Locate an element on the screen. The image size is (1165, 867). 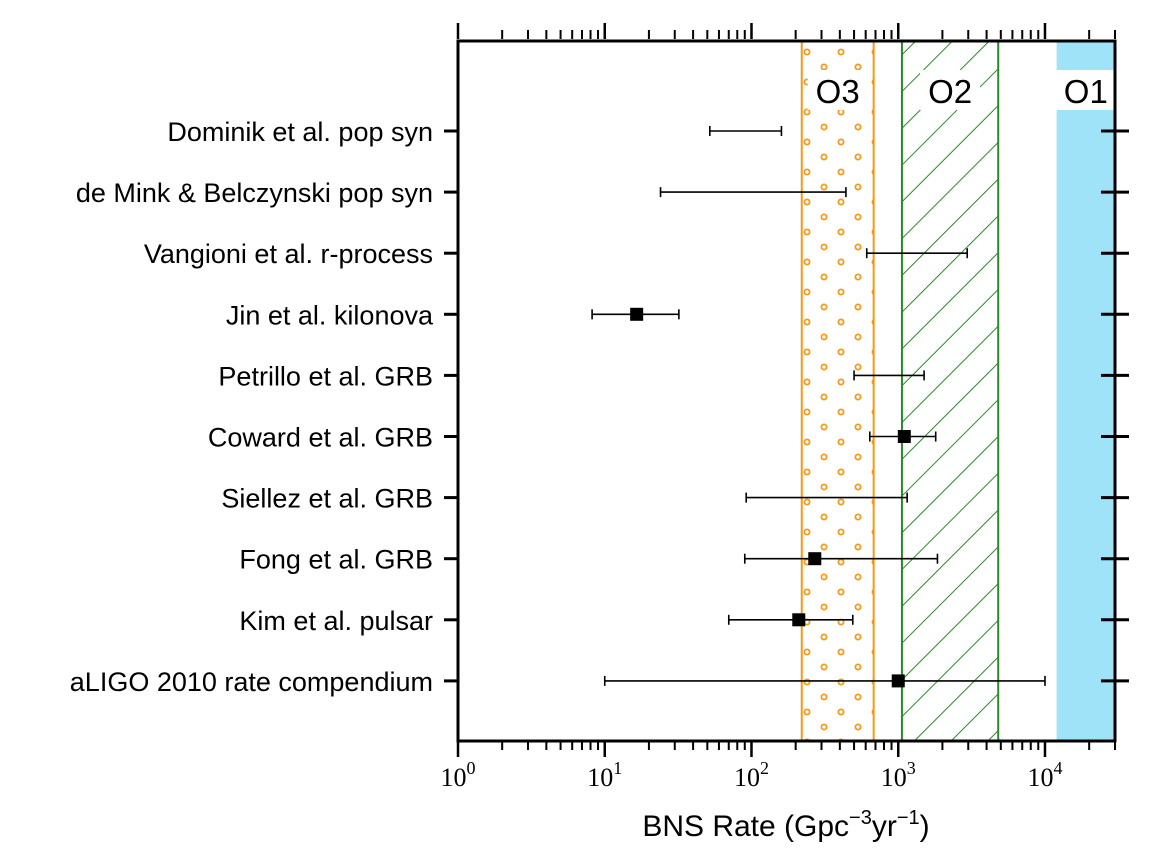
row-dominik-et-al-pop-syn is located at coordinates (746, 131).